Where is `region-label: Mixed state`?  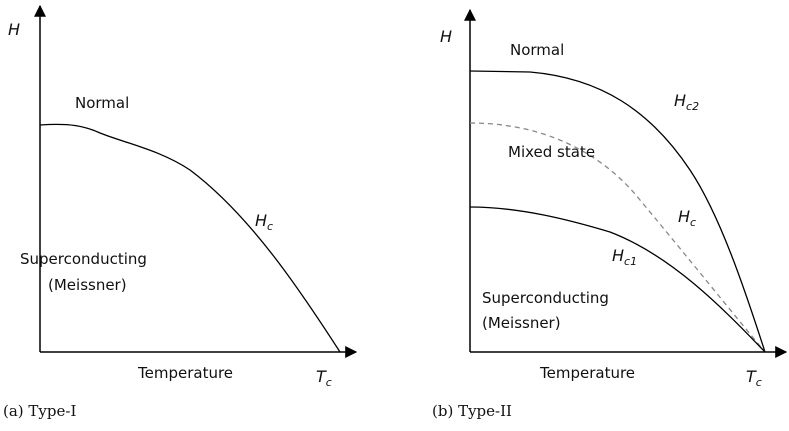 region-label: Mixed state is located at coordinates (551, 152).